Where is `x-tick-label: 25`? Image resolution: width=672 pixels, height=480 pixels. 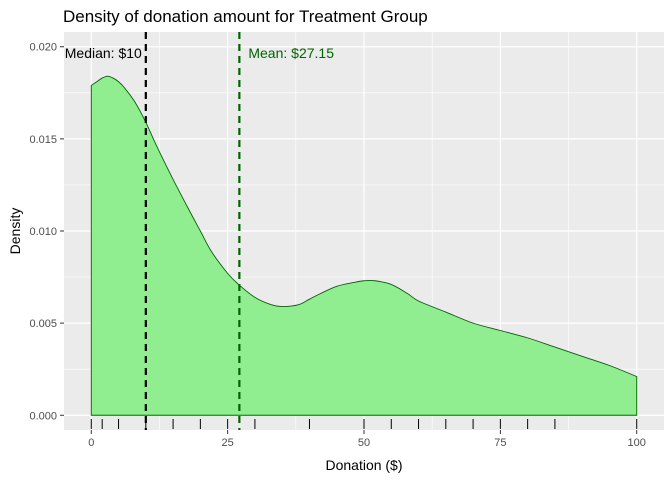 x-tick-label: 25 is located at coordinates (228, 443).